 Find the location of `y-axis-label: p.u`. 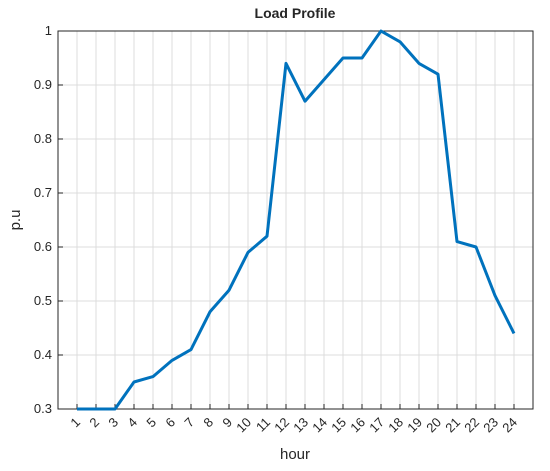

y-axis-label: p.u is located at coordinates (15, 220).